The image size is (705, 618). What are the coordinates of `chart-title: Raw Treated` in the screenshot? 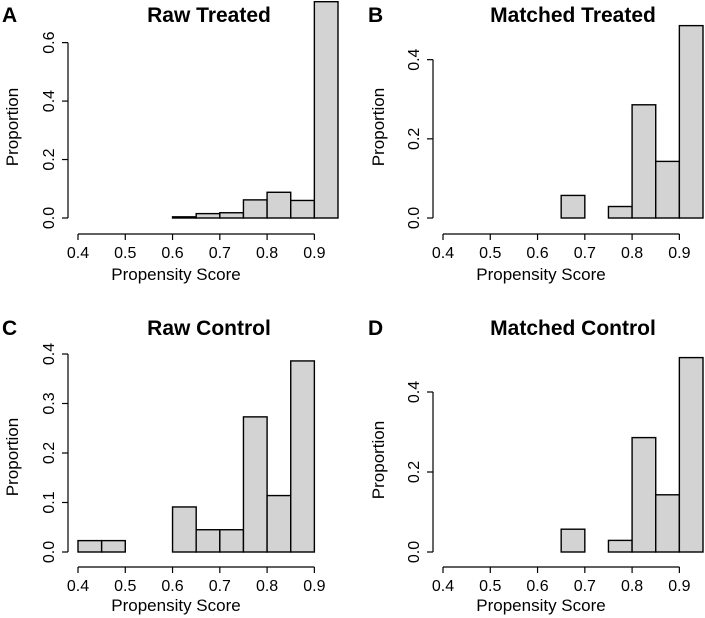 It's located at (209, 15).